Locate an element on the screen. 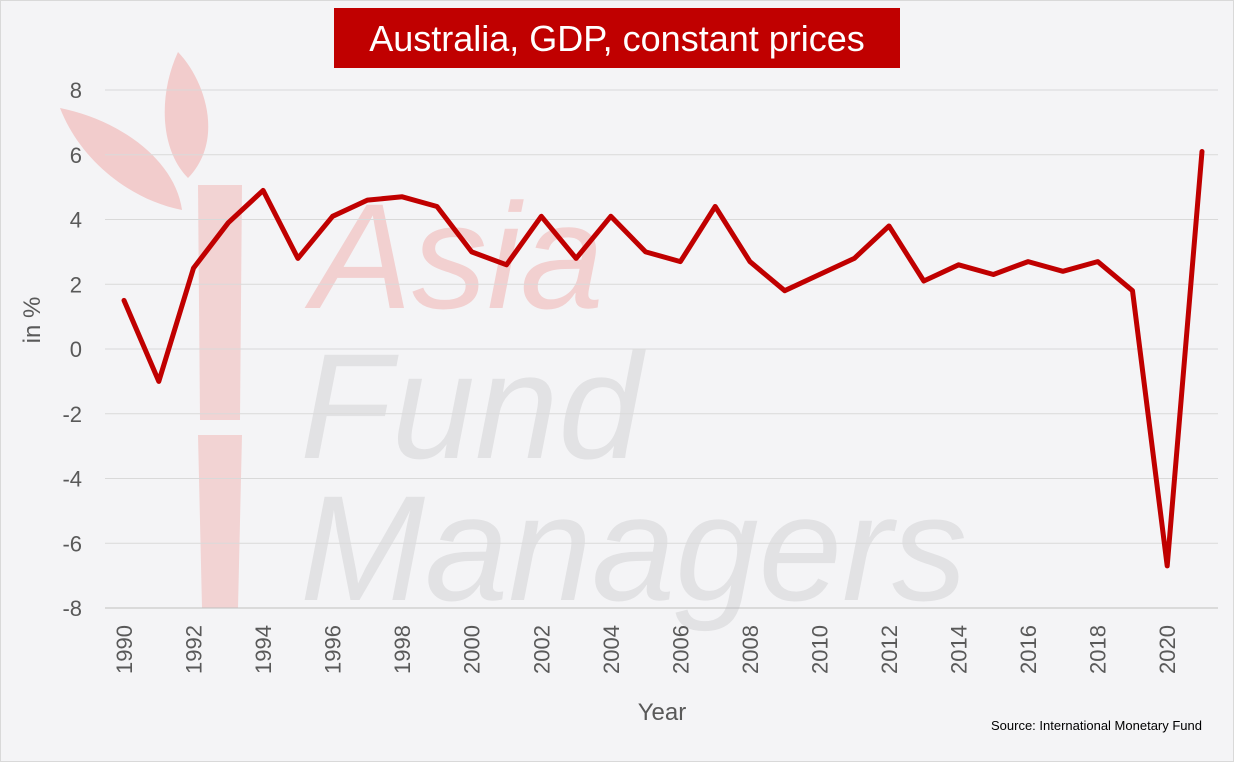  watermark-leaf-left is located at coordinates (121, 159).